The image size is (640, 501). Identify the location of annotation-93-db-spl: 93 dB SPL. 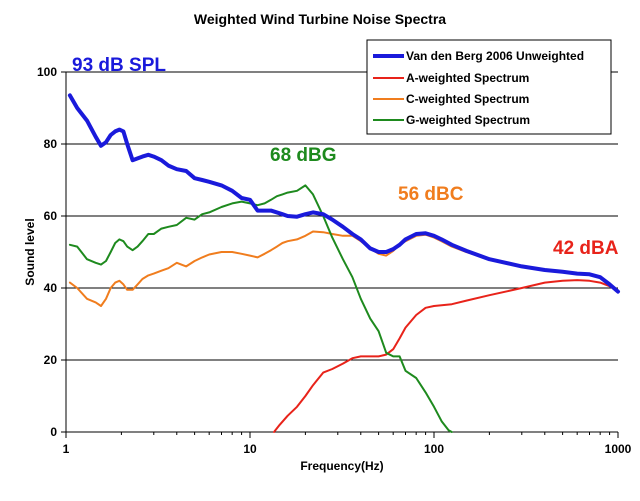
(119, 65).